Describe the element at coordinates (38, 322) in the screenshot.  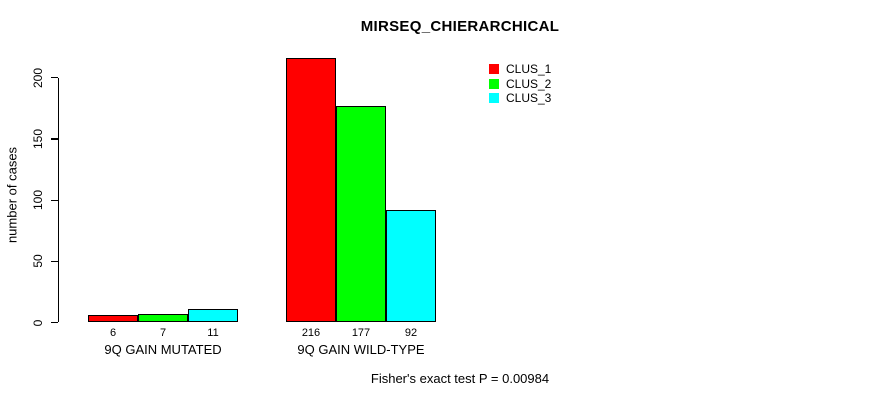
I see `y-axis-tick-label: 0` at that location.